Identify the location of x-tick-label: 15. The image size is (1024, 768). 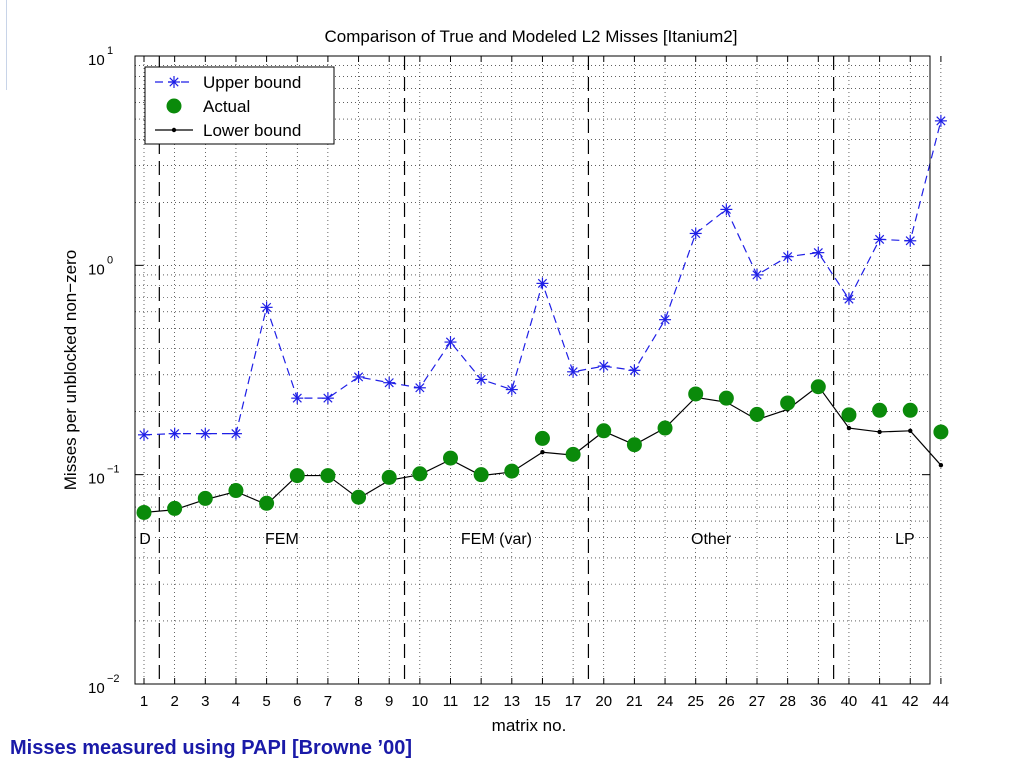
(542, 701).